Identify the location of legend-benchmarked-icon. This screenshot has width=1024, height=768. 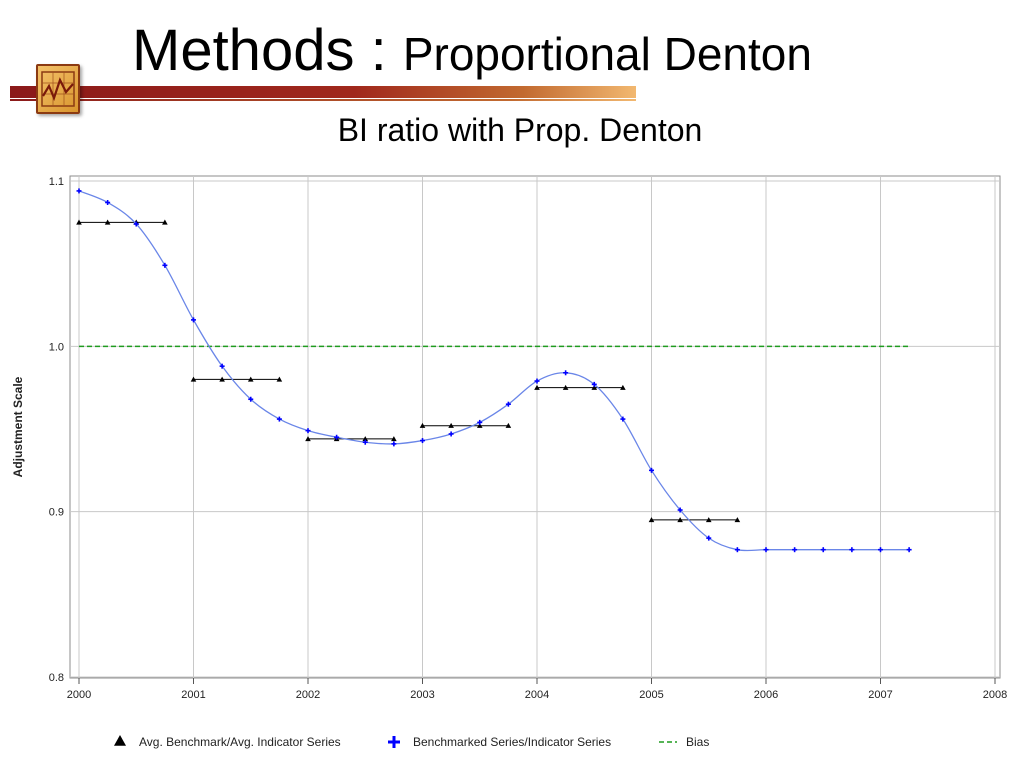
(394, 742).